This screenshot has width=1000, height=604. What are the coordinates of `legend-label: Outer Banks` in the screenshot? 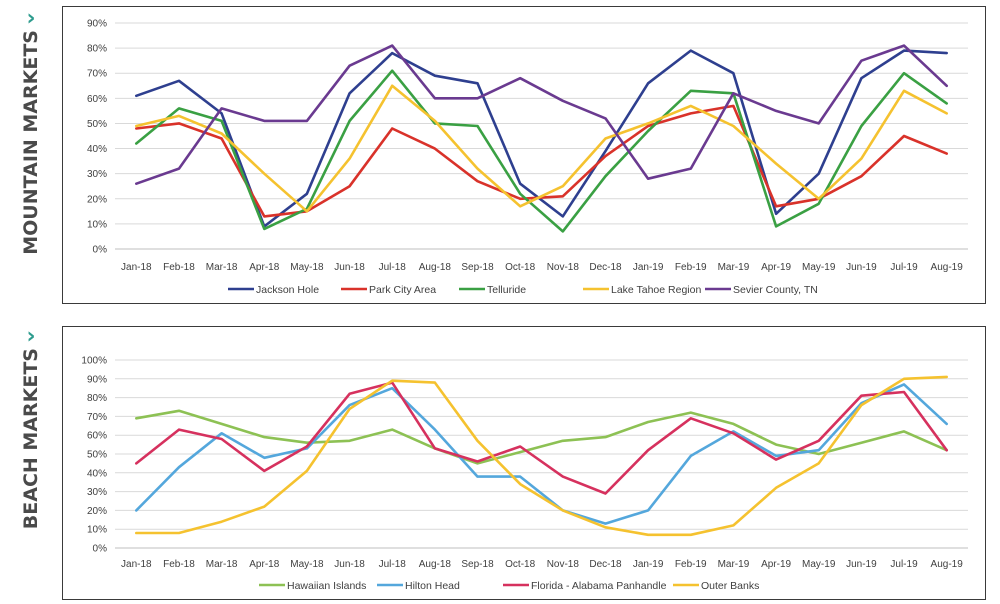 It's located at (730, 586).